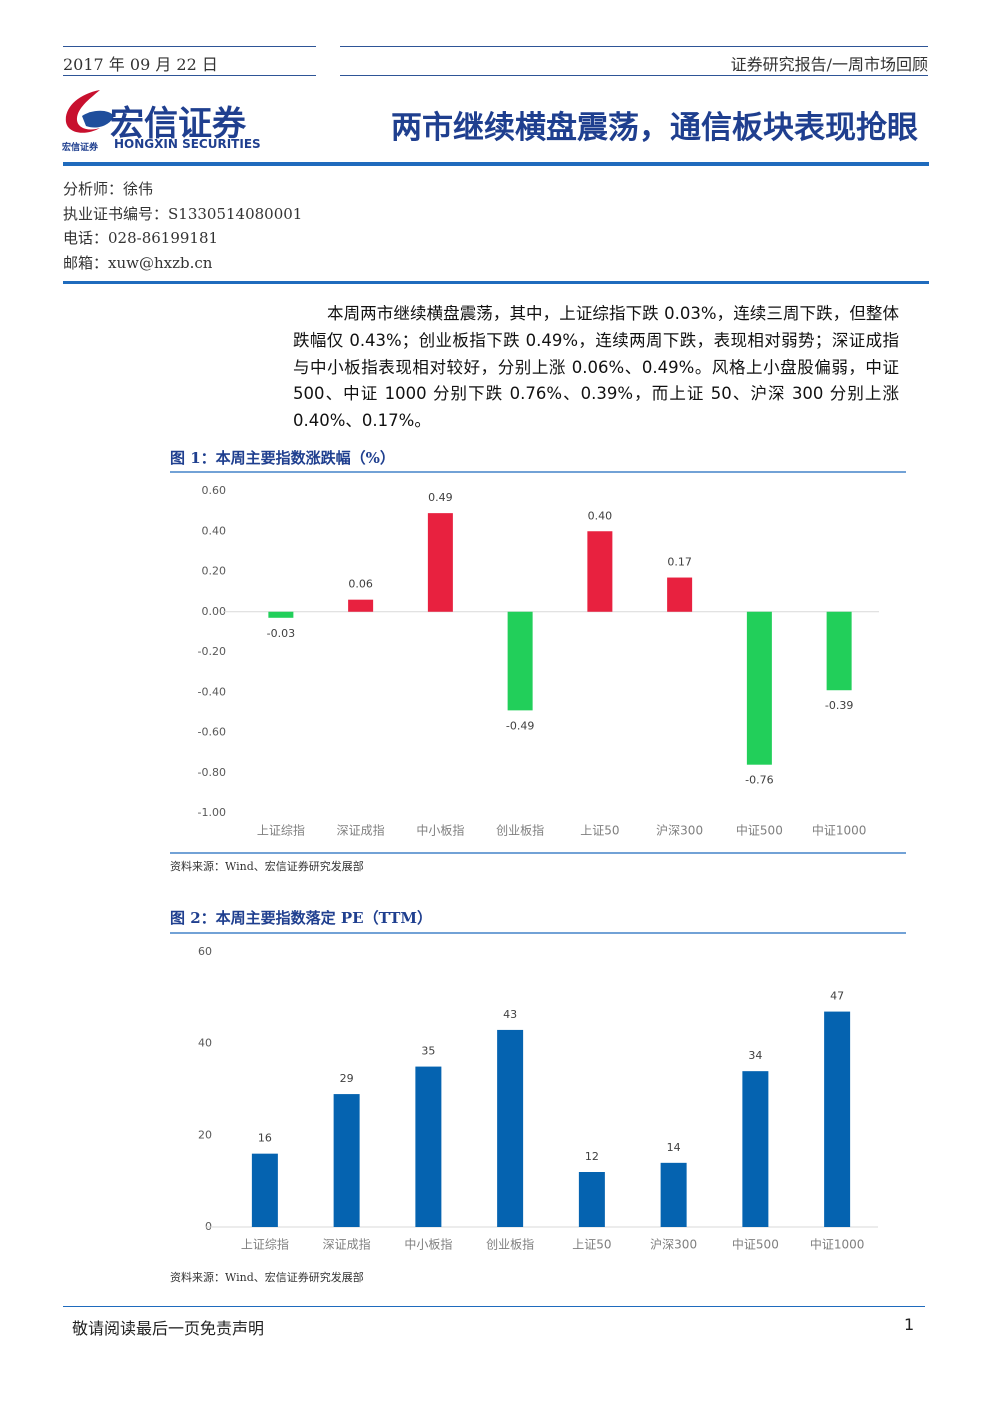  Describe the element at coordinates (360, 584) in the screenshot. I see `value-label: 0.06` at that location.